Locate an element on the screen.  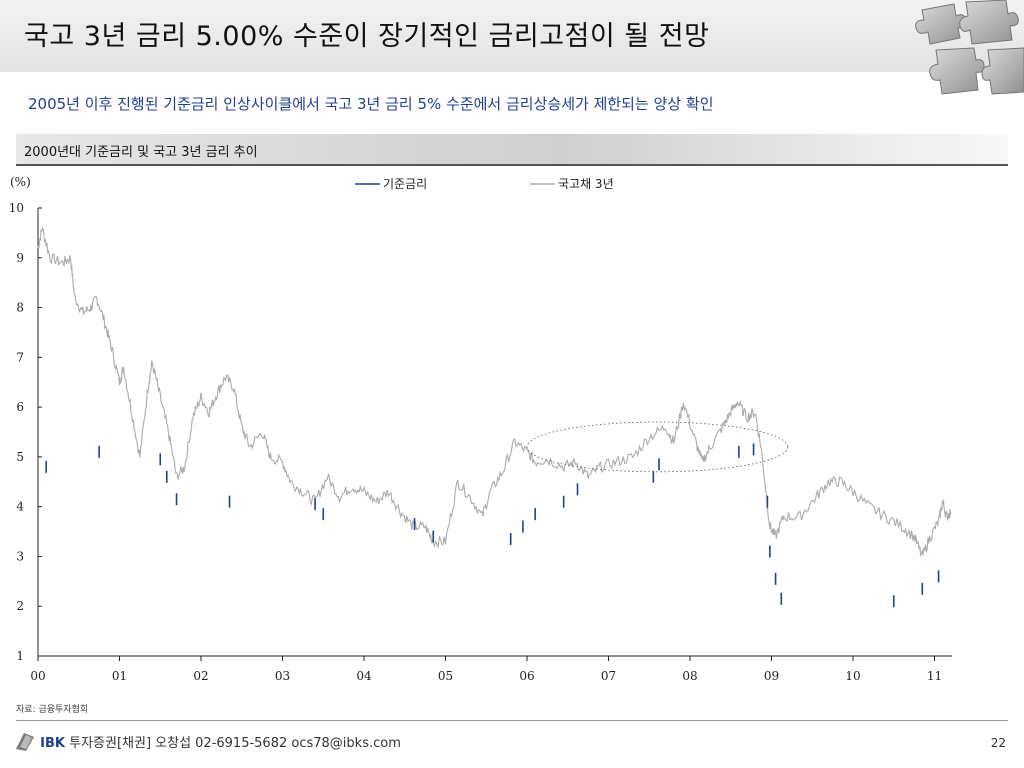
page-title: 국고 3년 금리 5.00% 수준이 장기적인 금리고점이 될 전망 is located at coordinates (367, 36).